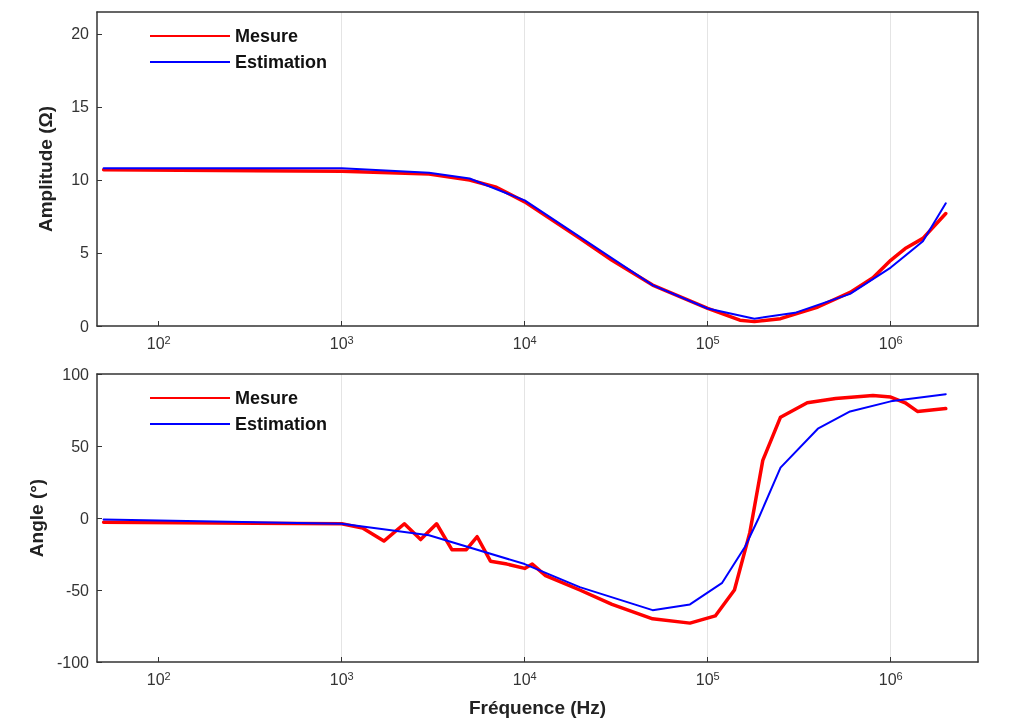  I want to click on y-tick-label: 10, so click(80, 180).